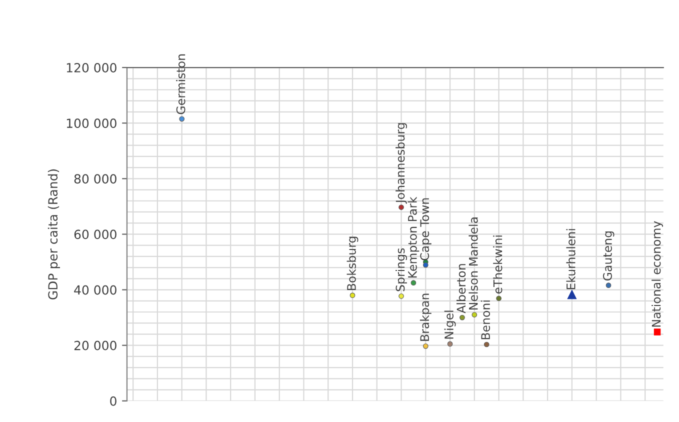  Describe the element at coordinates (657, 274) in the screenshot. I see `text: National economy` at that location.